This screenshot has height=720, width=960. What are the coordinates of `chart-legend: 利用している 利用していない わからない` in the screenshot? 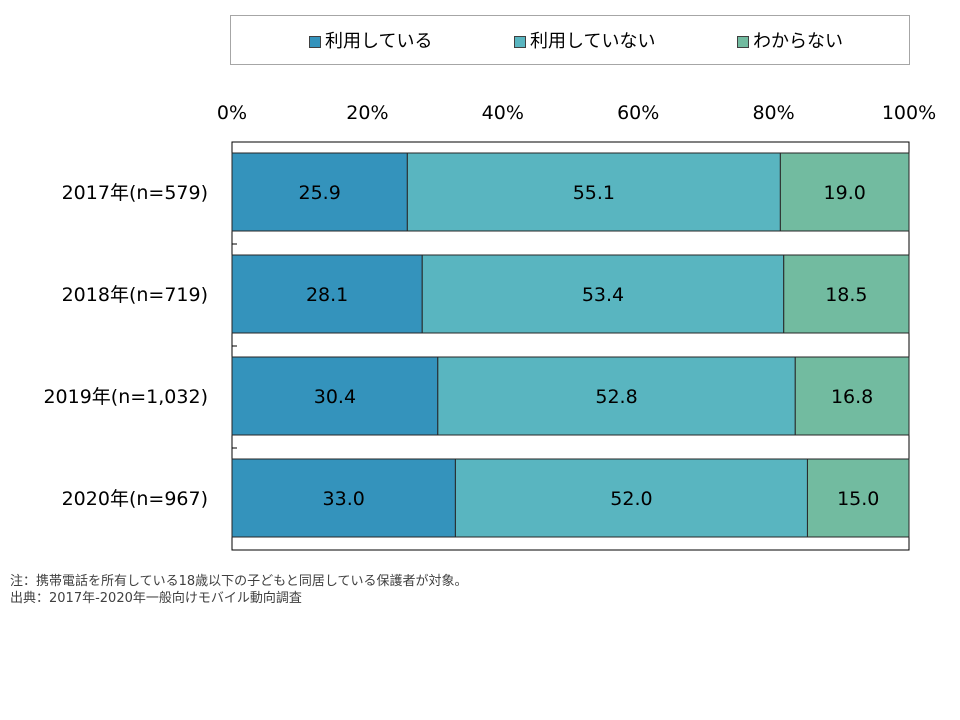 It's located at (570, 40).